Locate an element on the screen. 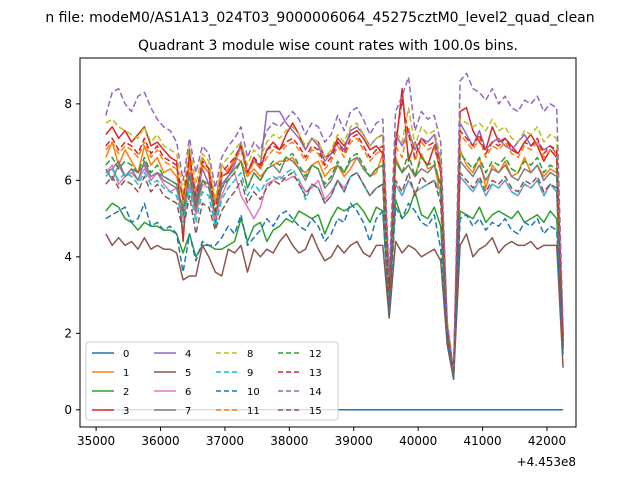 This screenshot has width=640, height=480. x-axis: 35000 36000 37000 38000 39000 40000 41000 42000 is located at coordinates (321, 437).